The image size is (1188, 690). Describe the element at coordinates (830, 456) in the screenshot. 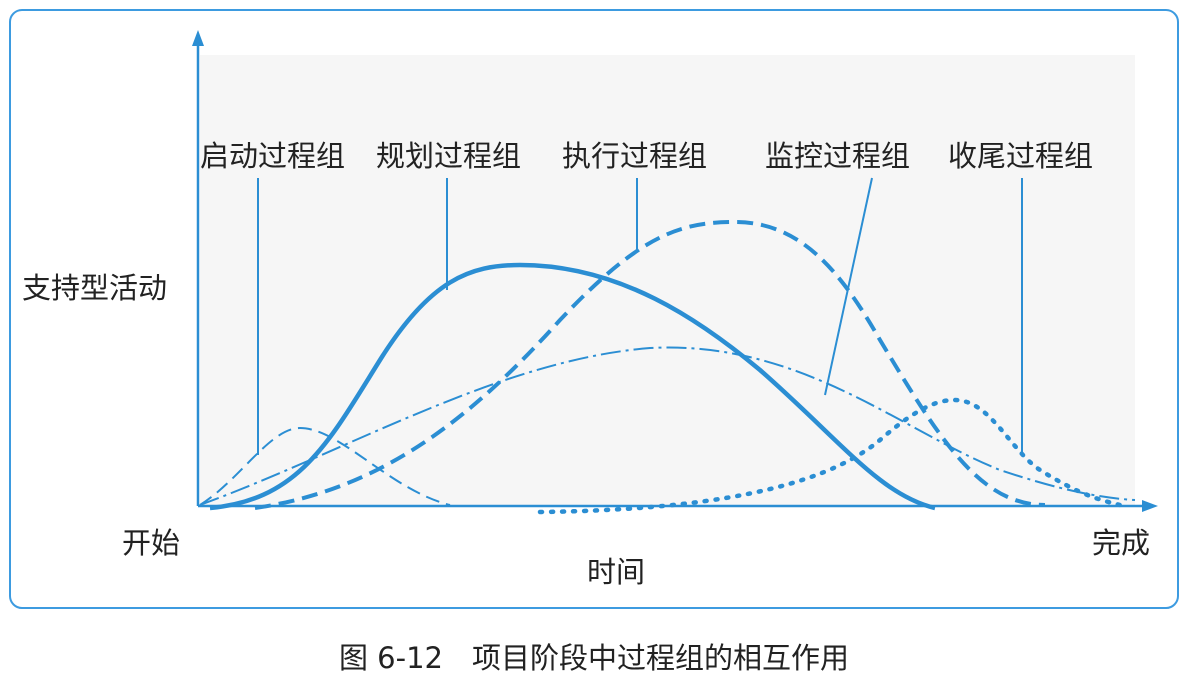

I see `closing-curve` at that location.